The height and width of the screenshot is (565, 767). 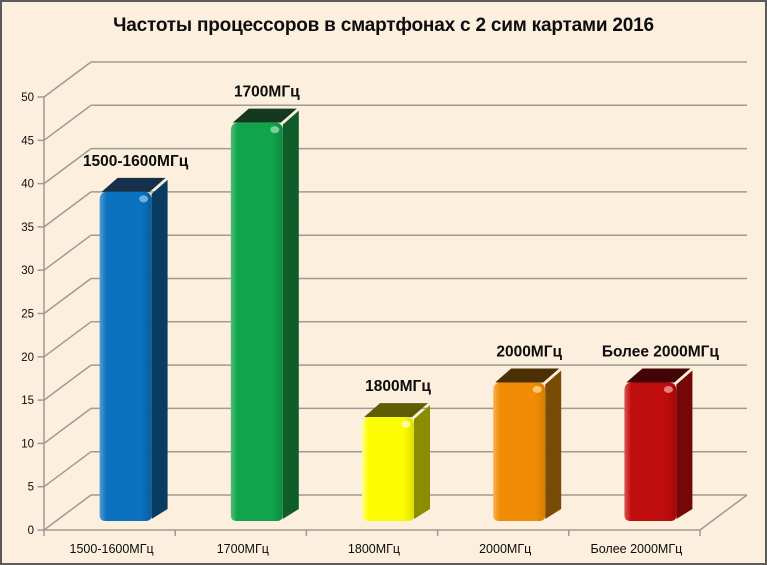 I want to click on y-tick-label: 20, so click(x=27, y=358).